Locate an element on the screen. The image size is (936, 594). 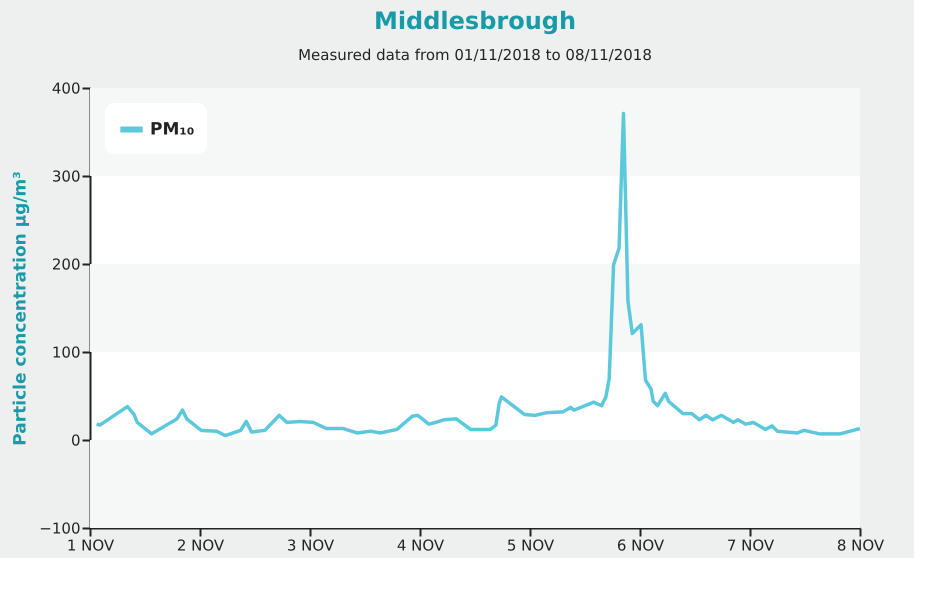
y-tick-label: −100 is located at coordinates (59, 529).